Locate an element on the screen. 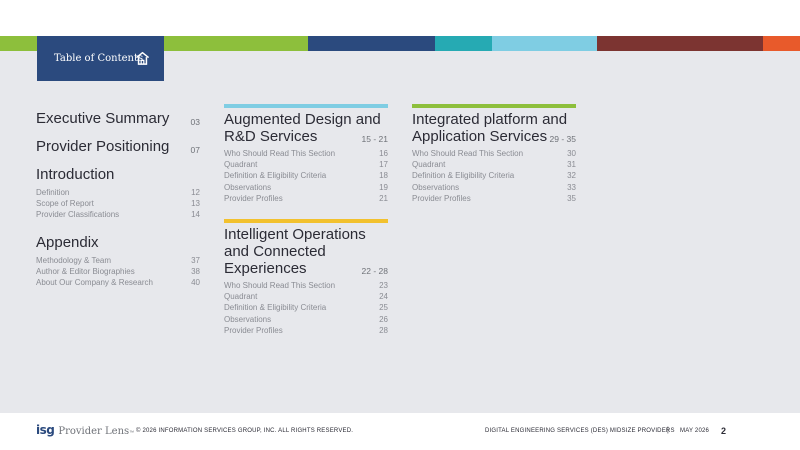 Image resolution: width=800 pixels, height=450 pixels. entry-title: Provider Positioning is located at coordinates (103, 146).